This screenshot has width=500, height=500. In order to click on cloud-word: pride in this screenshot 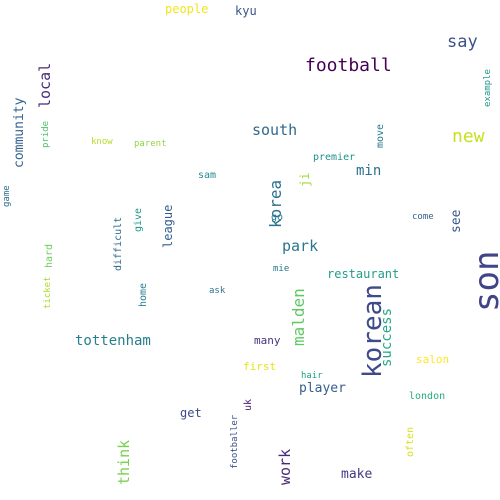, I will do `click(46, 134)`.